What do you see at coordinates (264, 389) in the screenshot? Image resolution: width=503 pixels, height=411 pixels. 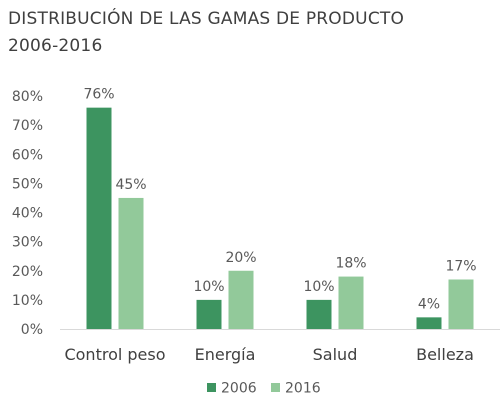 I see `legend: 2006 2016` at bounding box center [264, 389].